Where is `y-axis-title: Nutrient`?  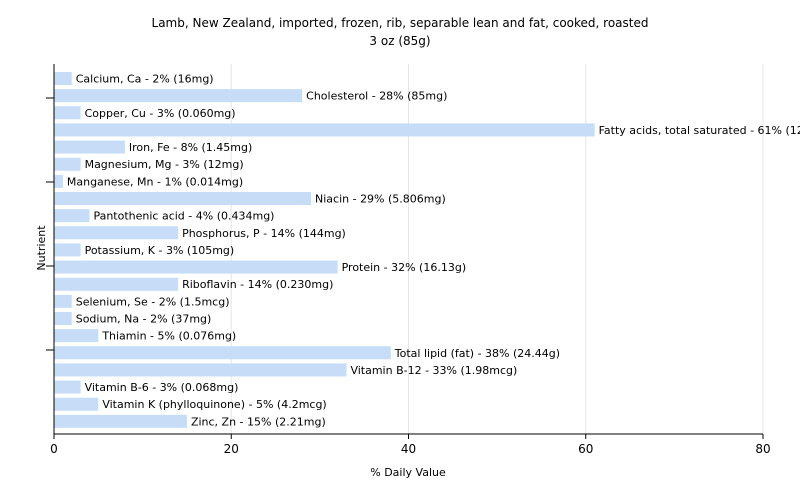 y-axis-title: Nutrient is located at coordinates (41, 248).